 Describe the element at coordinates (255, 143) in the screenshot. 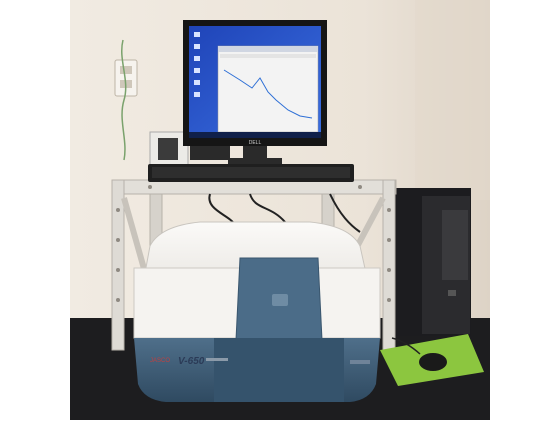

I see `monitor-brand-label: DELL` at that location.